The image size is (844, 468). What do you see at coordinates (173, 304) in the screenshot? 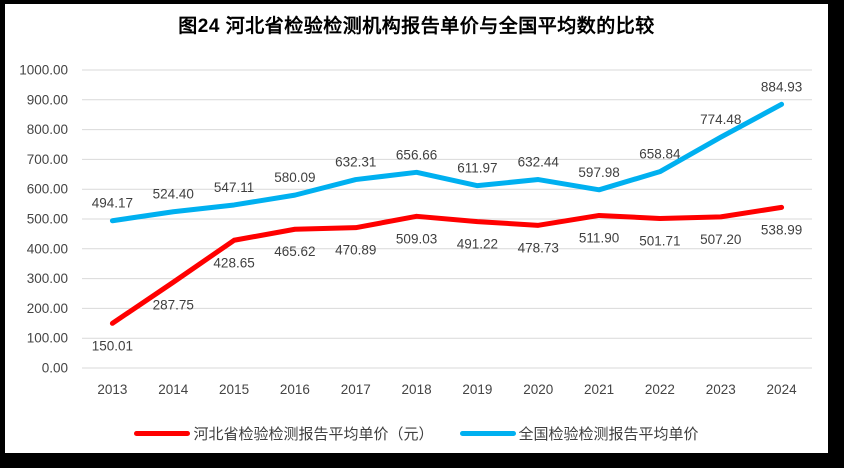
I see `data-label: 287.75` at bounding box center [173, 304].